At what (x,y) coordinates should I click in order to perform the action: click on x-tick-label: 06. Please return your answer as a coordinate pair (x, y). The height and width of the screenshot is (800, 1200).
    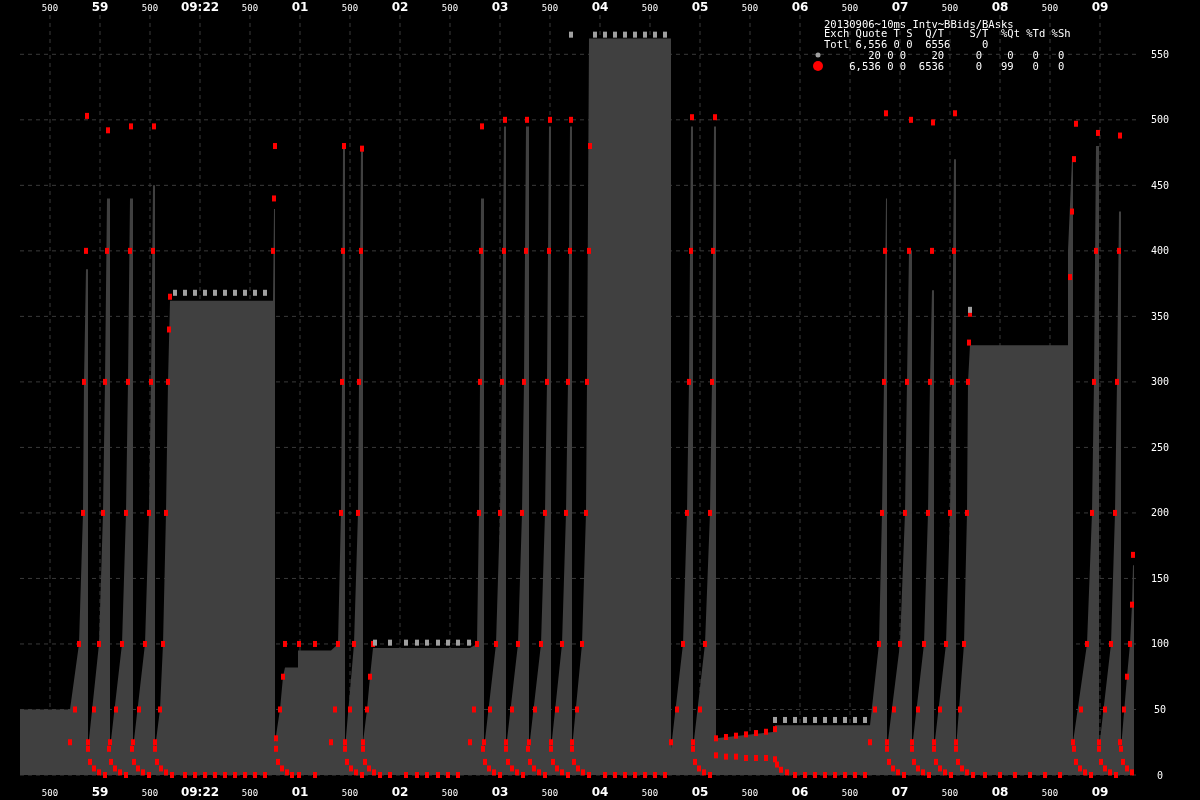
    Looking at the image, I should click on (800, 7).